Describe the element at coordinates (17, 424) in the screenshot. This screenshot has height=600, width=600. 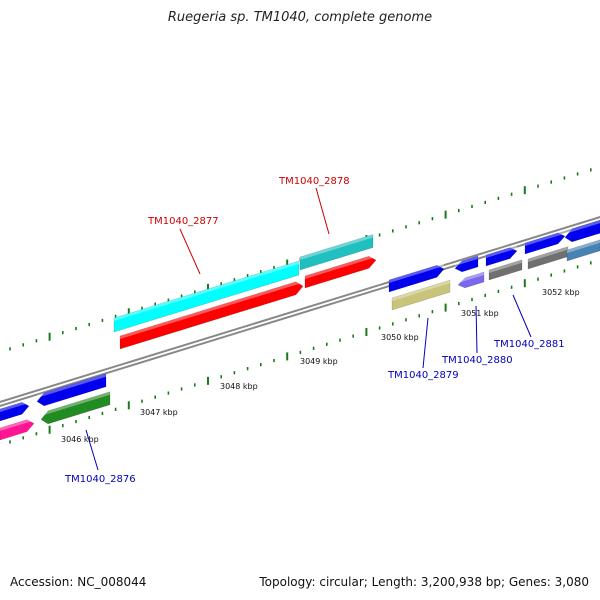
I see `gene-feature-magenta-highlight` at that location.